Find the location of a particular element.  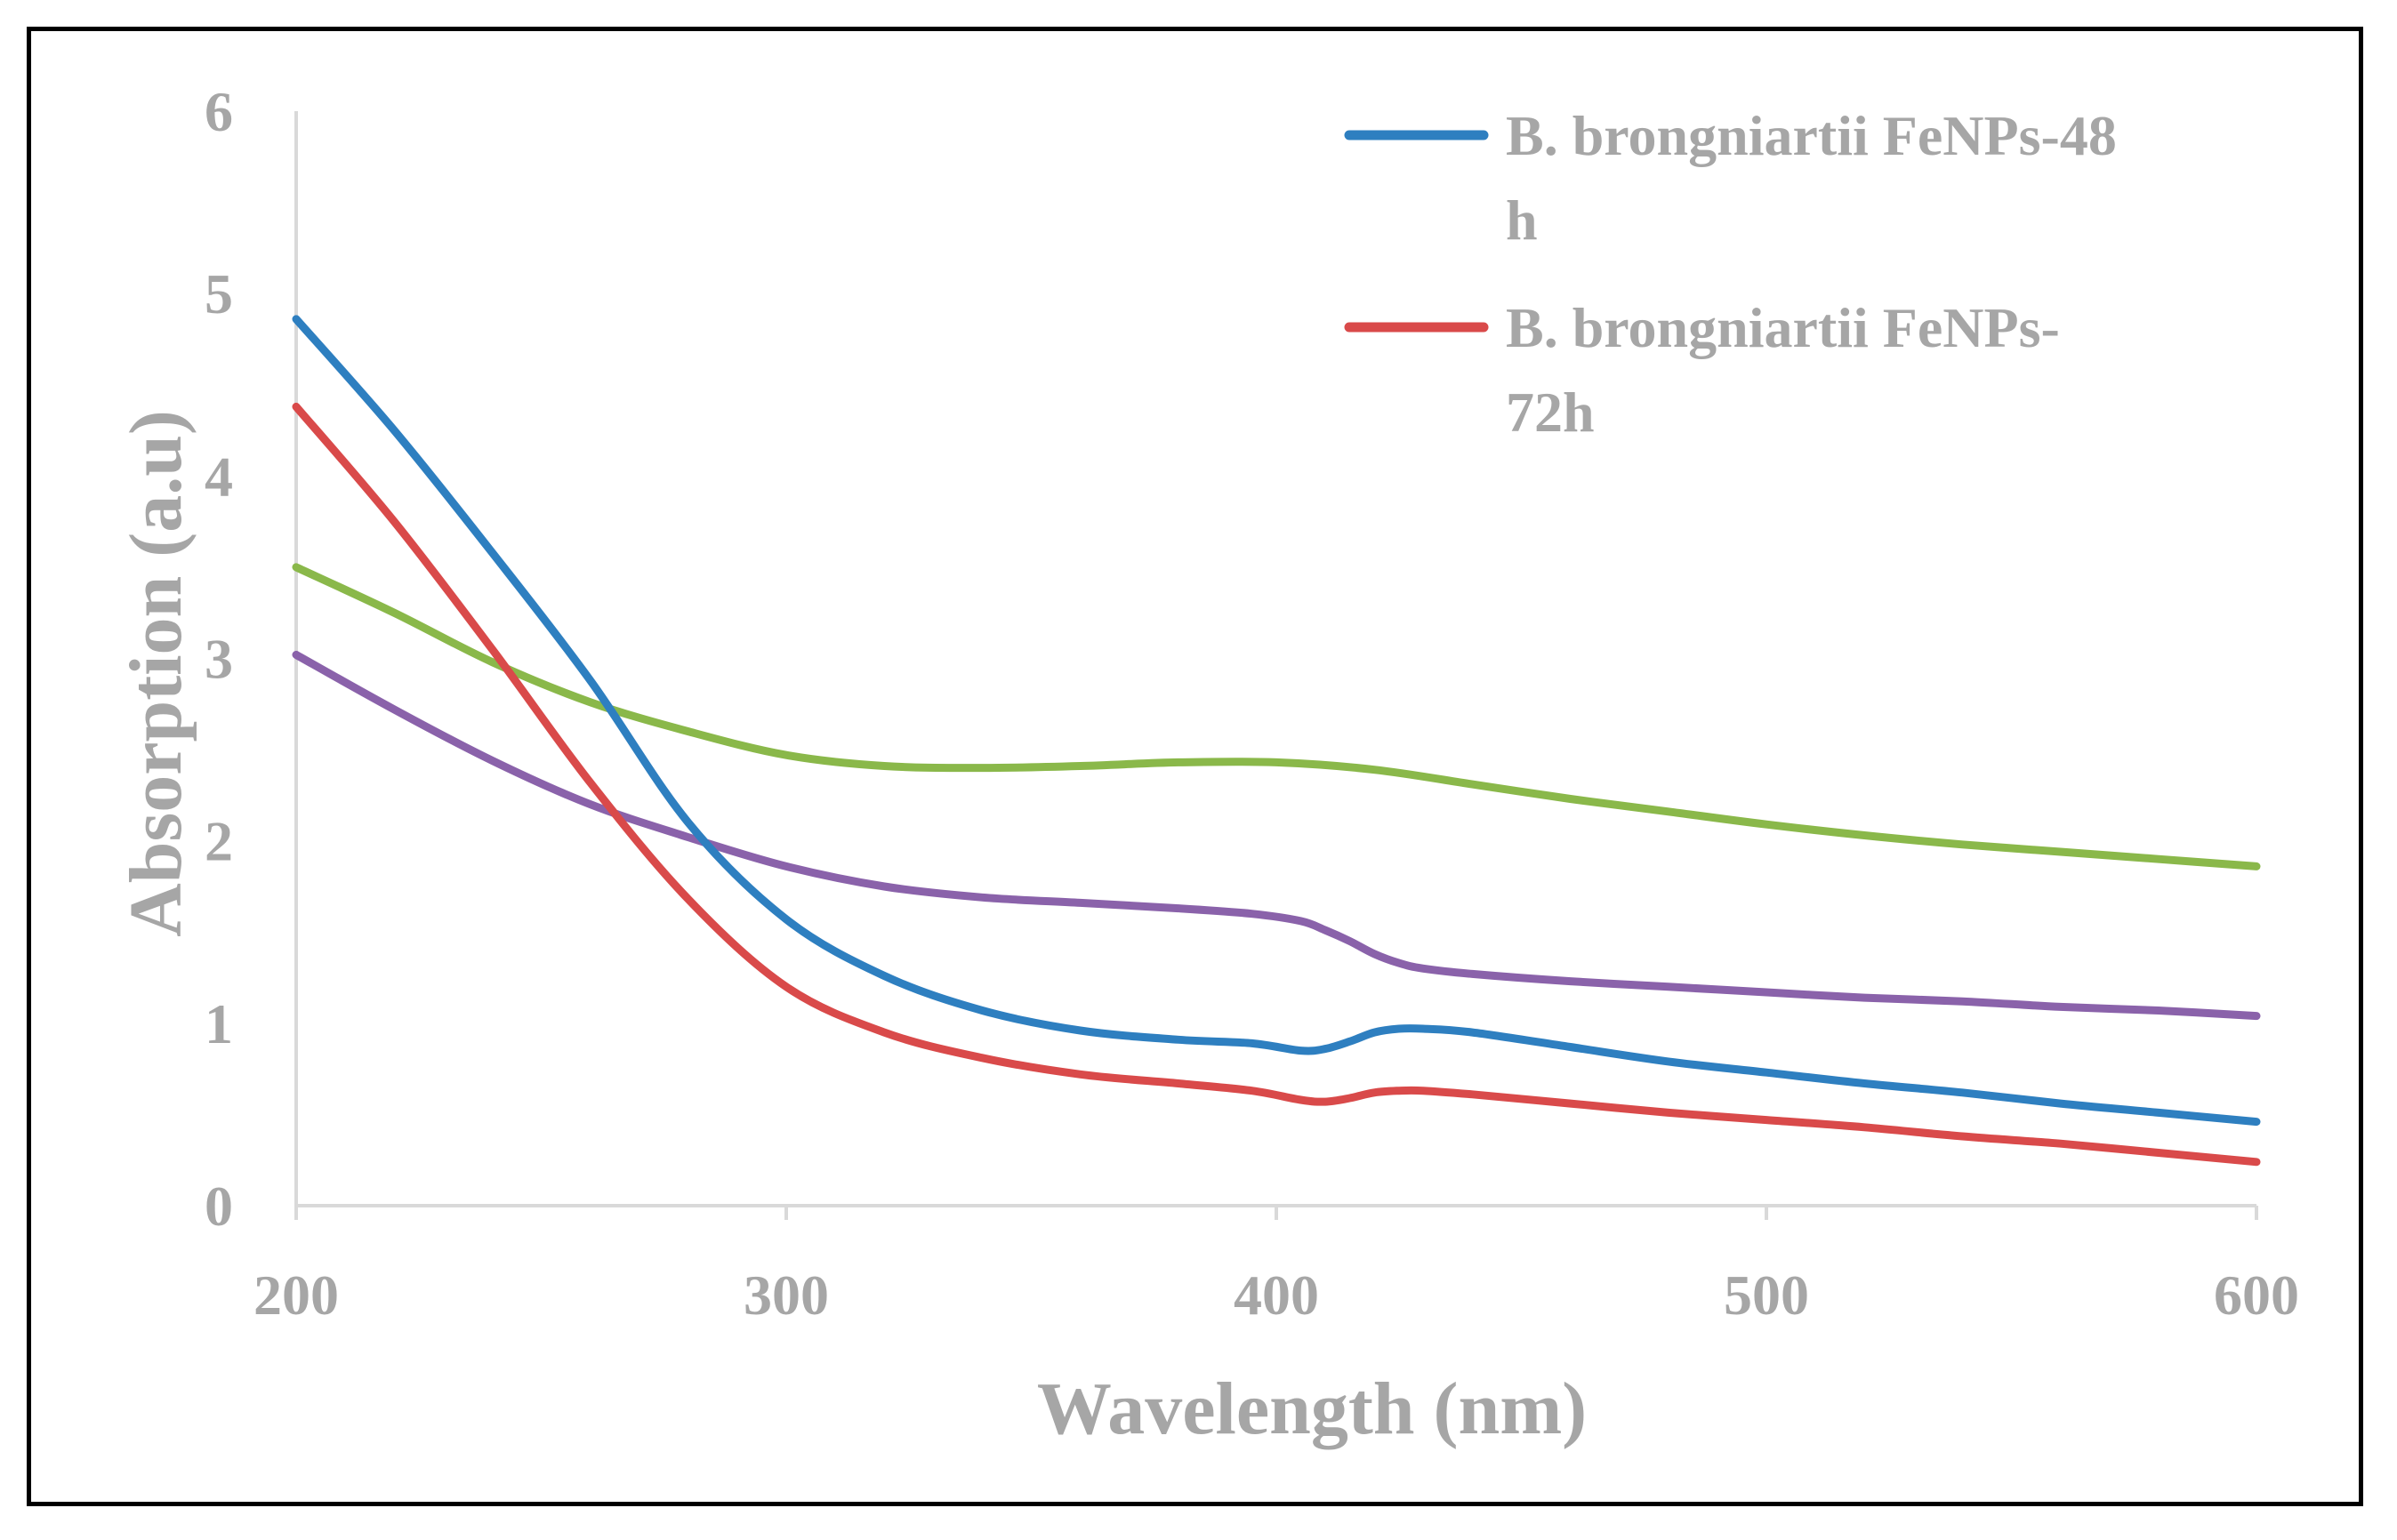

x-tick-label: 200 is located at coordinates (296, 1295).